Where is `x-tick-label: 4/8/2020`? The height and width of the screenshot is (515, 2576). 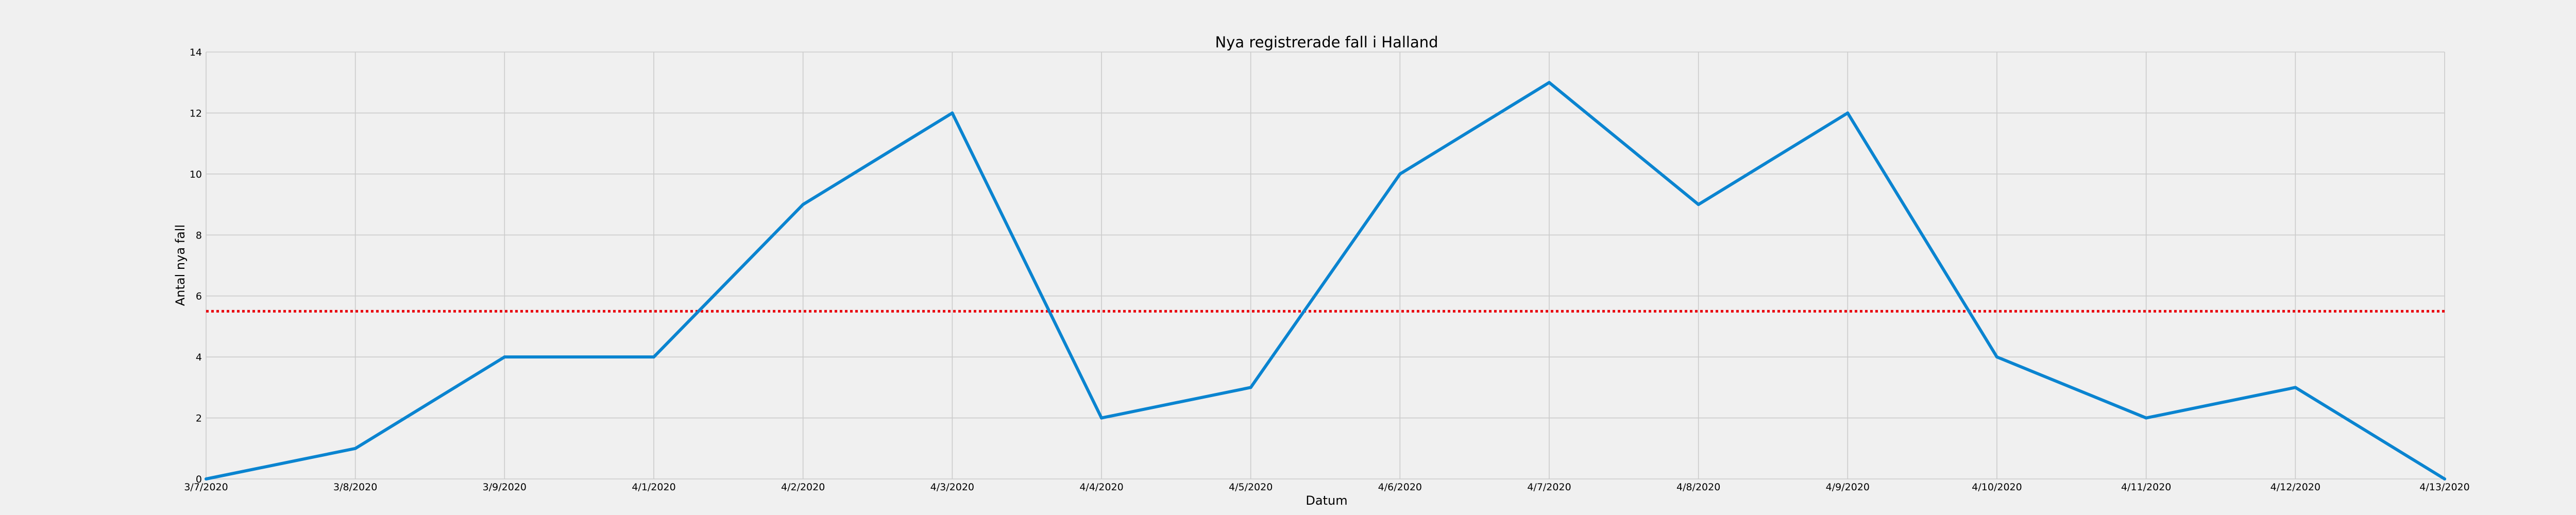
x-tick-label: 4/8/2020 is located at coordinates (1698, 487).